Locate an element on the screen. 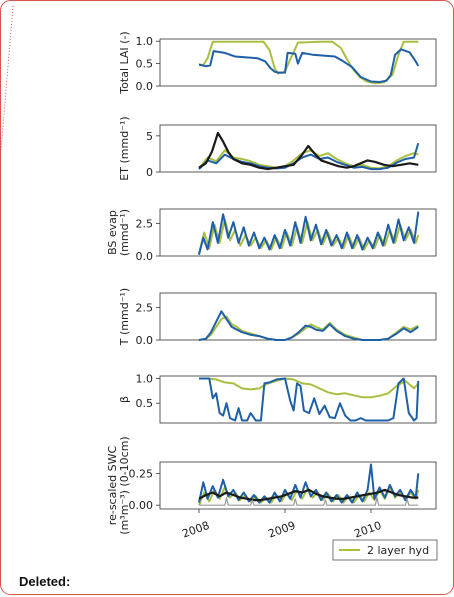  panel-3: 2.5 0.0 BS evap(mmd⁻¹) is located at coordinates (271, 235).